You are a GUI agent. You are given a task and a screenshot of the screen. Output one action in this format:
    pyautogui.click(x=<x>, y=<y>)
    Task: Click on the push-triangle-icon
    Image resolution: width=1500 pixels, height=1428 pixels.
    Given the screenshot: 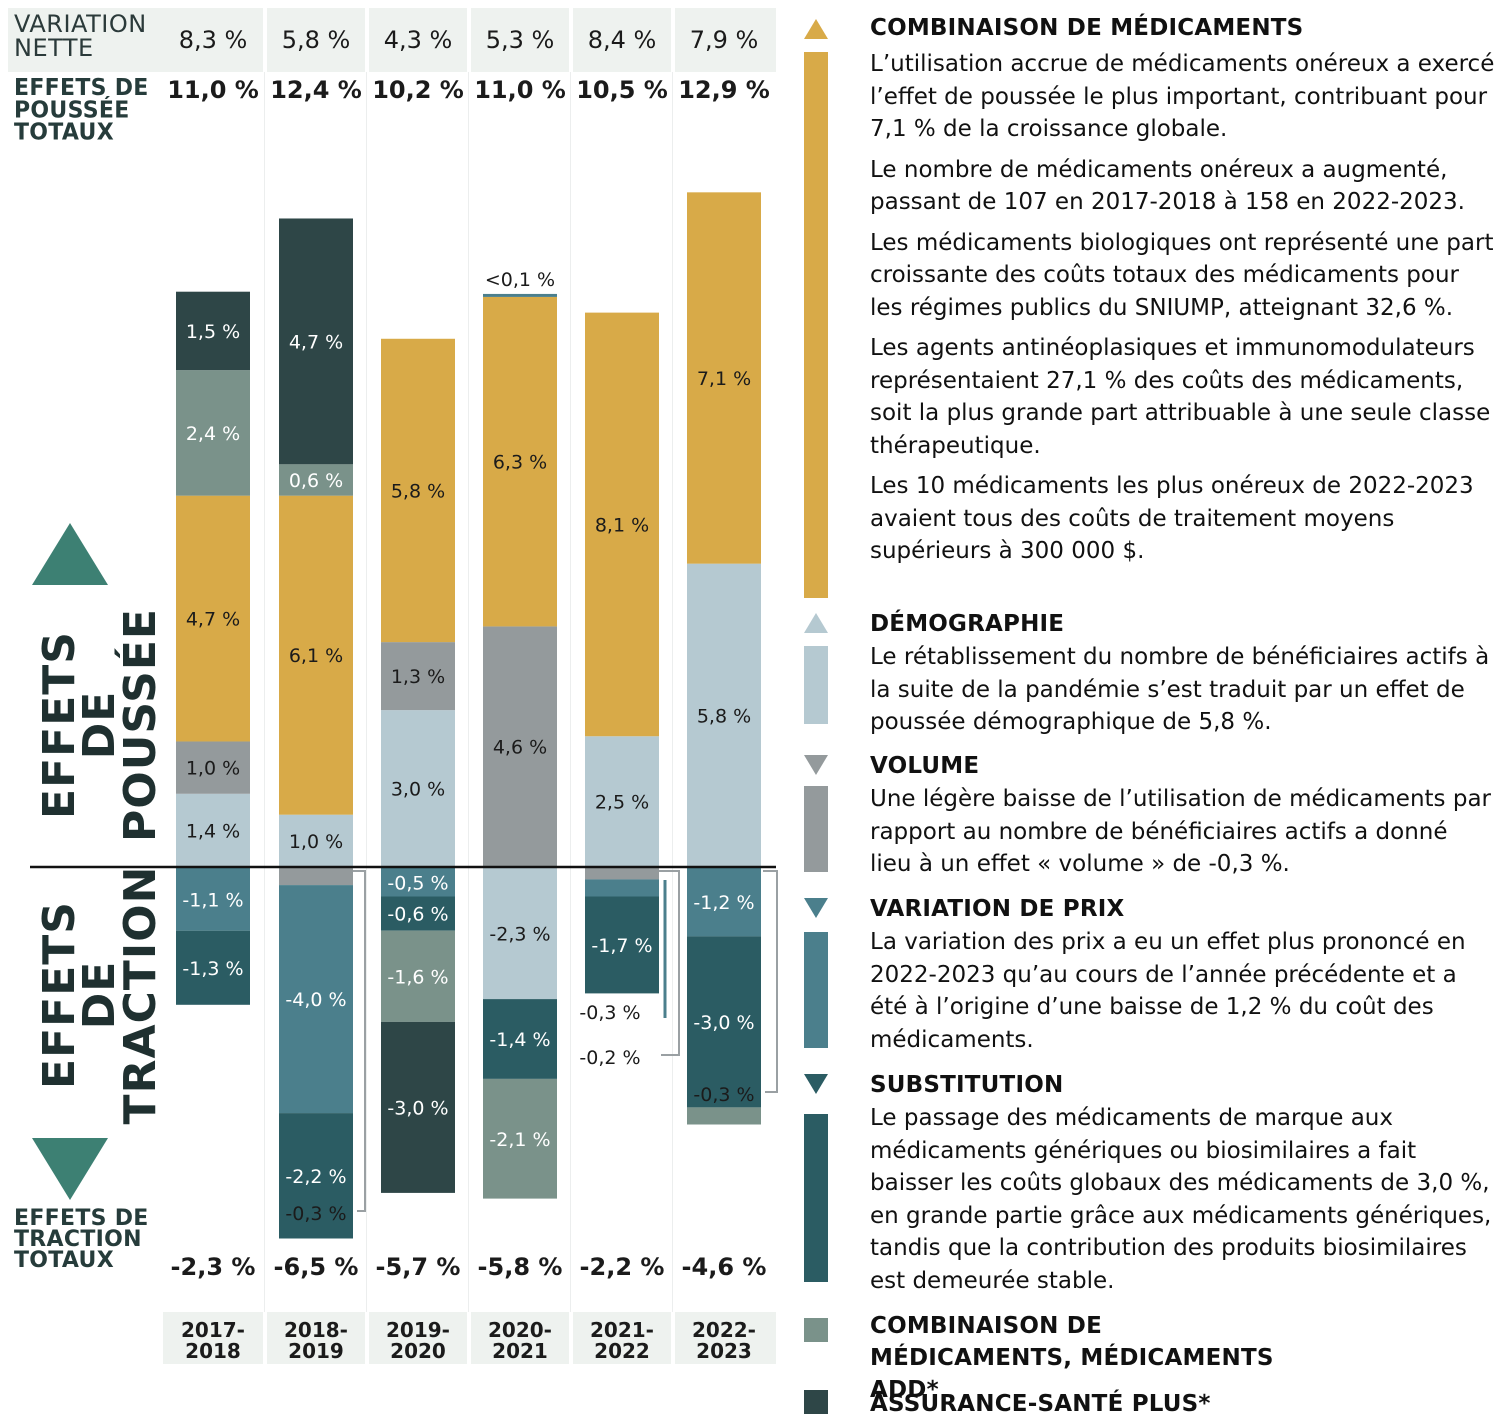 What is the action you would take?
    pyautogui.click(x=70, y=554)
    